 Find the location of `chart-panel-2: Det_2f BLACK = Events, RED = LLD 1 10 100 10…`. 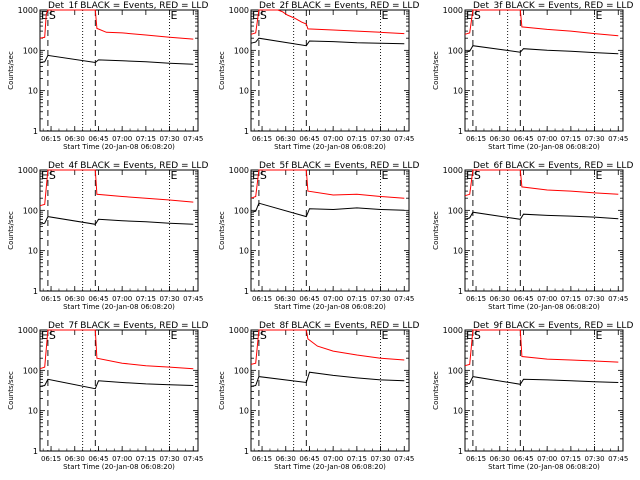

chart-panel-2: Det_2f BLACK = Events, RED = LLD 1 10 100 10… is located at coordinates (318, 76).